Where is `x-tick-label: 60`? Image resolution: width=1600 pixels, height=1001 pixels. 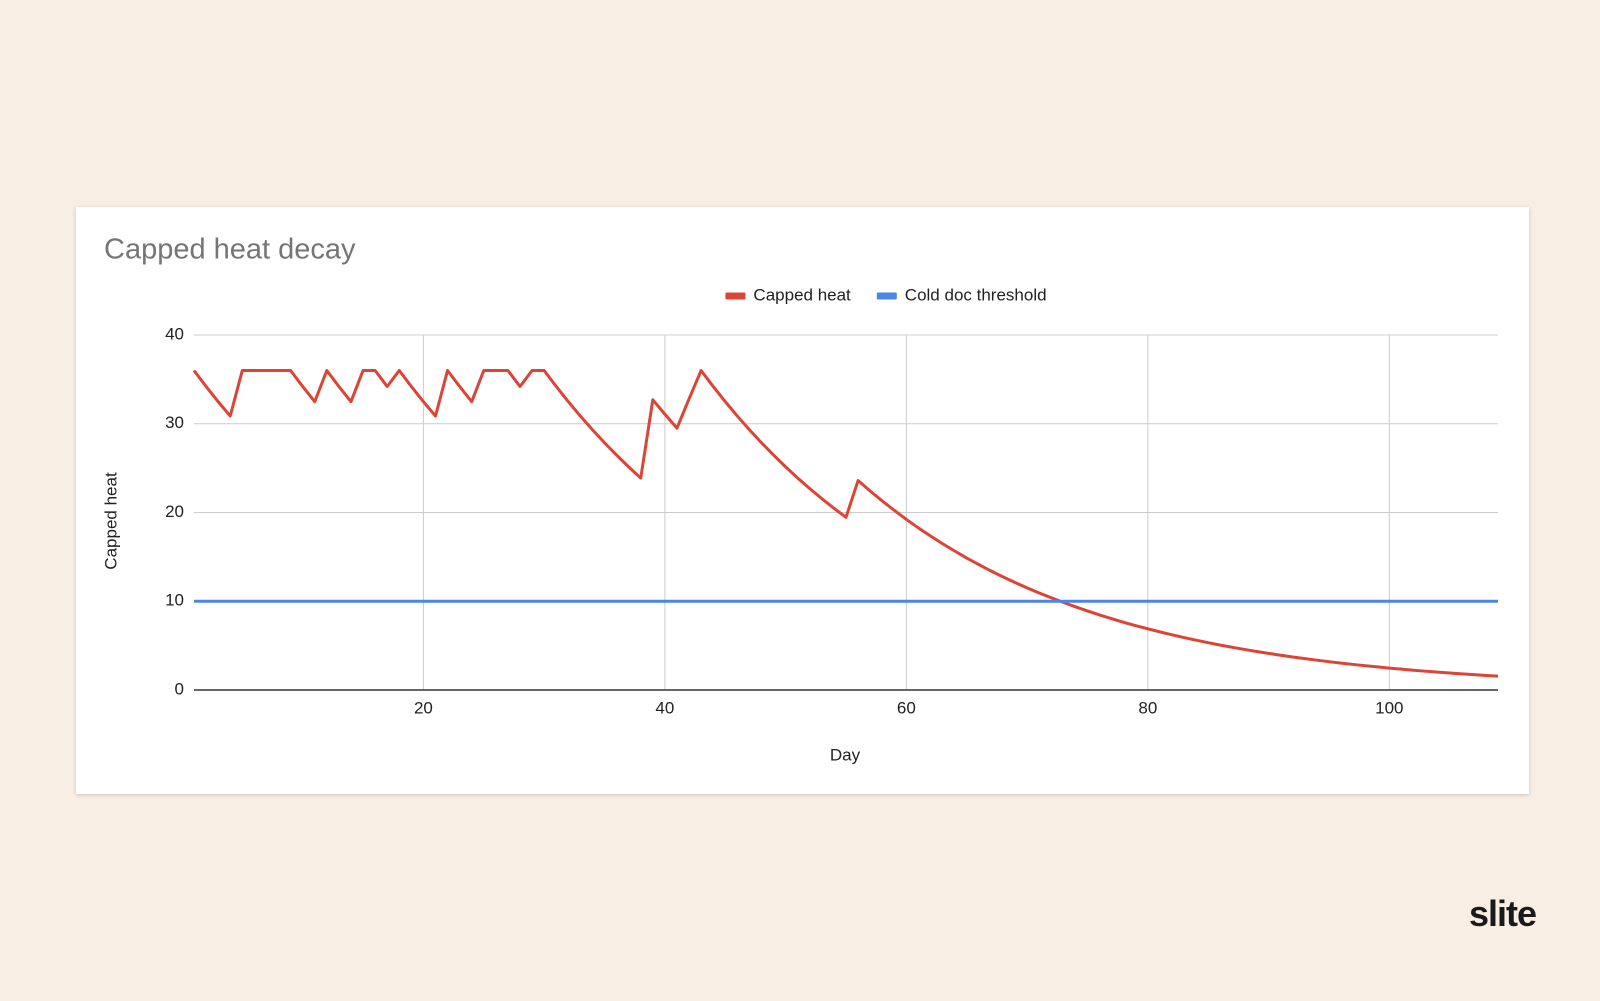
x-tick-label: 60 is located at coordinates (906, 707).